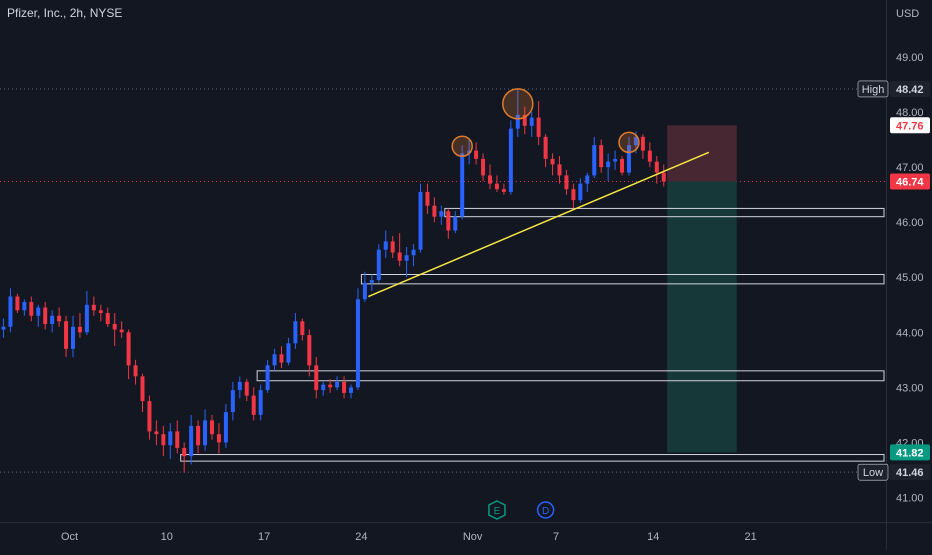 The width and height of the screenshot is (932, 555). I want to click on price-label-name: Low, so click(873, 473).